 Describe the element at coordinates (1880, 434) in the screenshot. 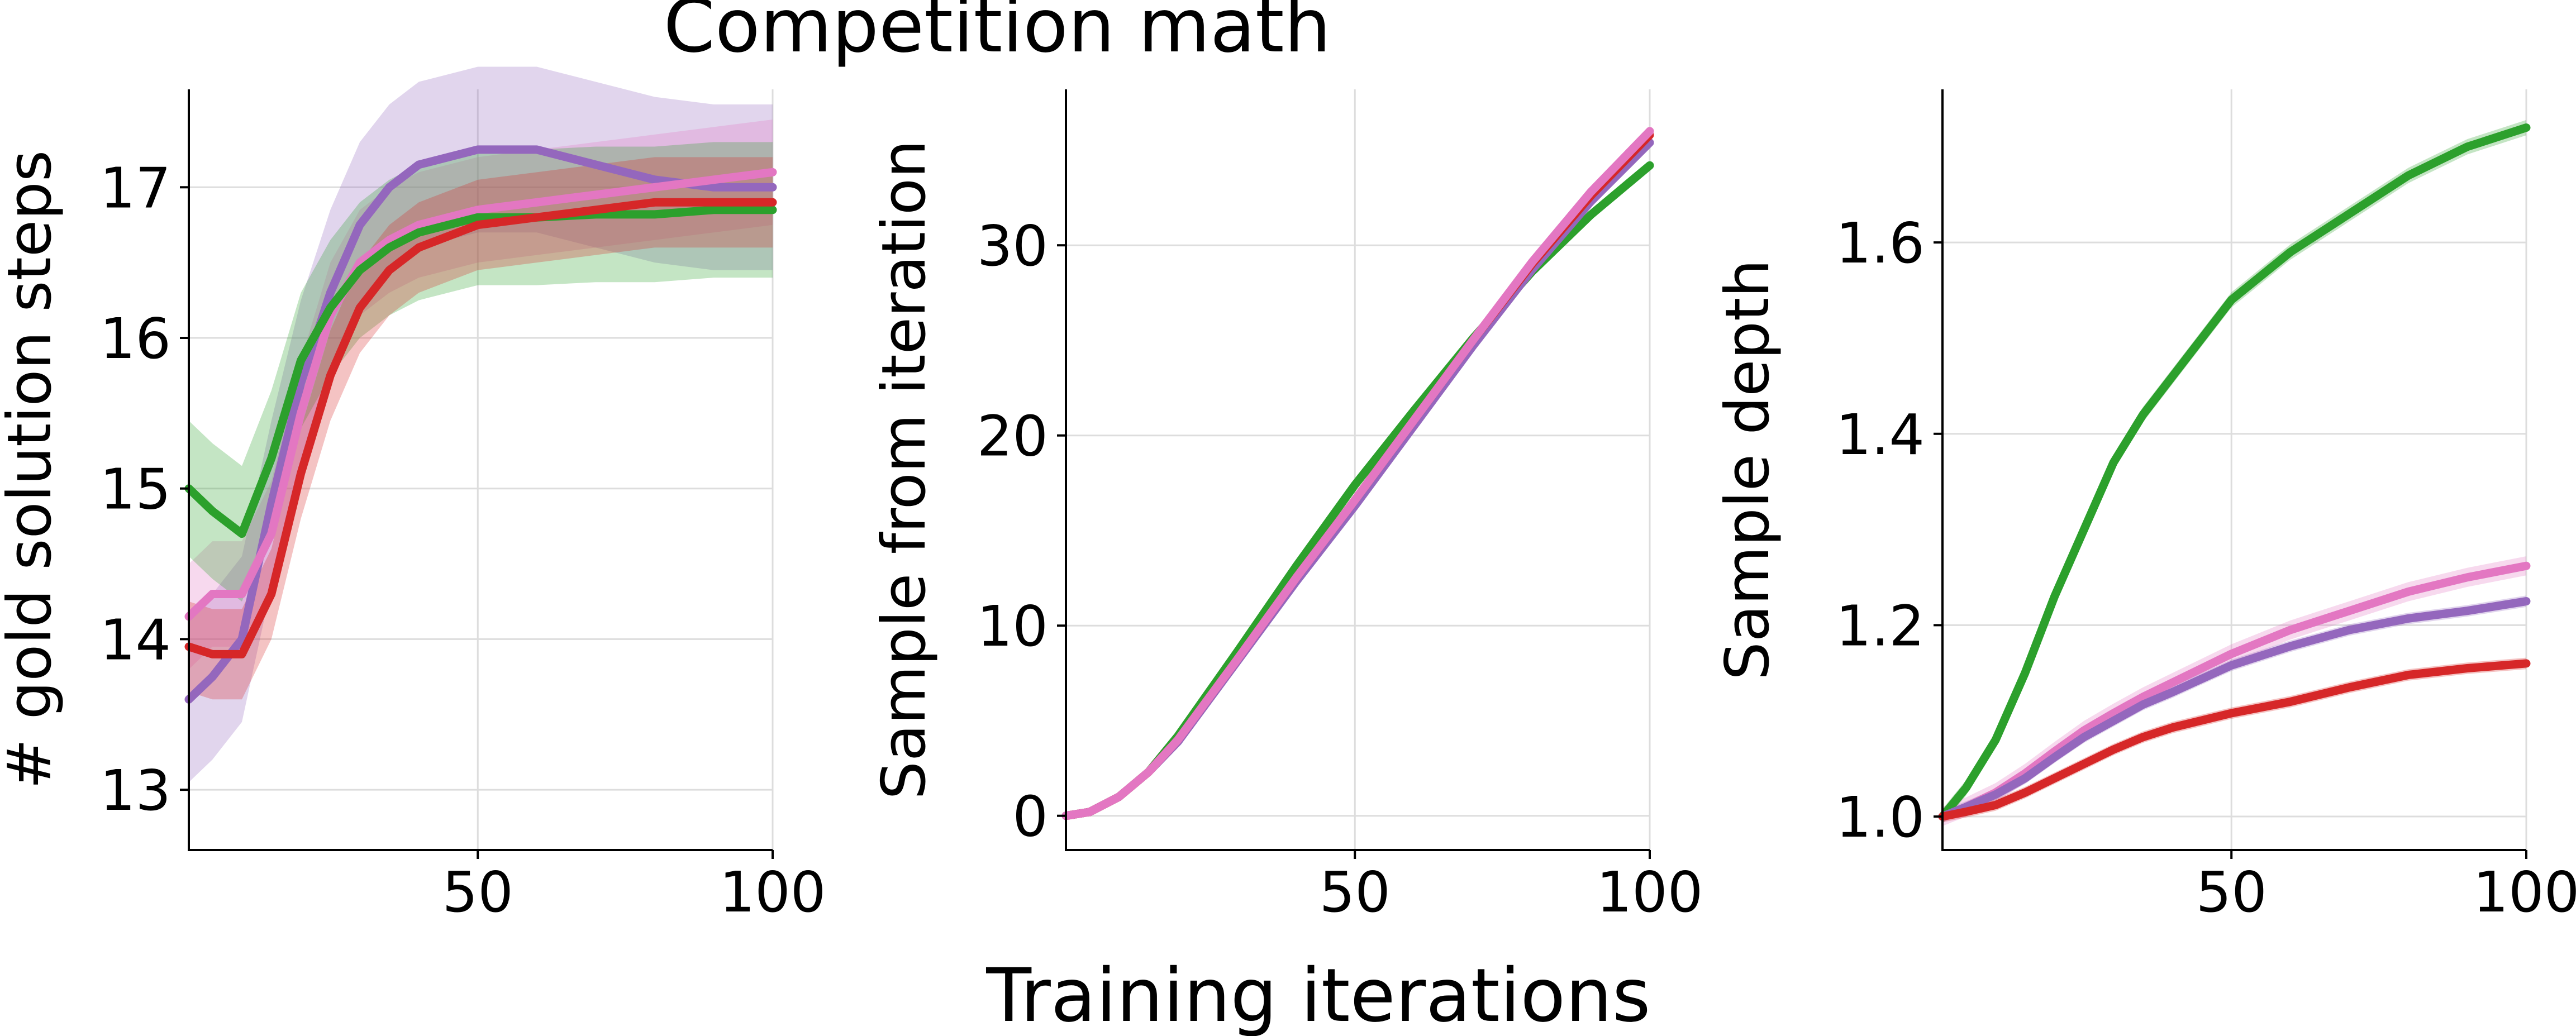

I see `y-tick-label: 1.4` at that location.